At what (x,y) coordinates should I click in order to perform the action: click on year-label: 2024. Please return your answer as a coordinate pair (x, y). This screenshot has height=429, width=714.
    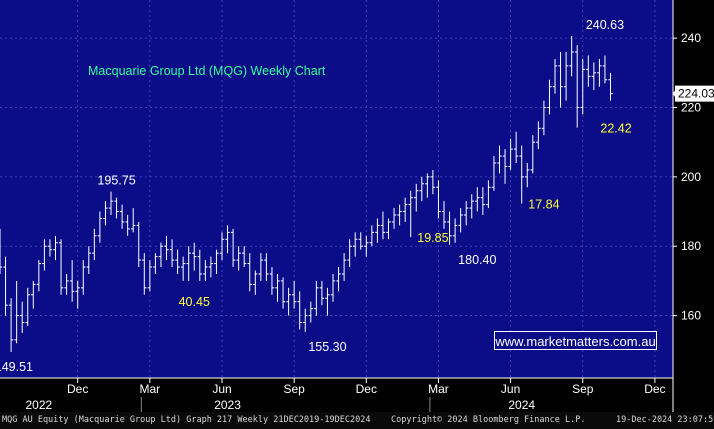
    Looking at the image, I should click on (521, 405).